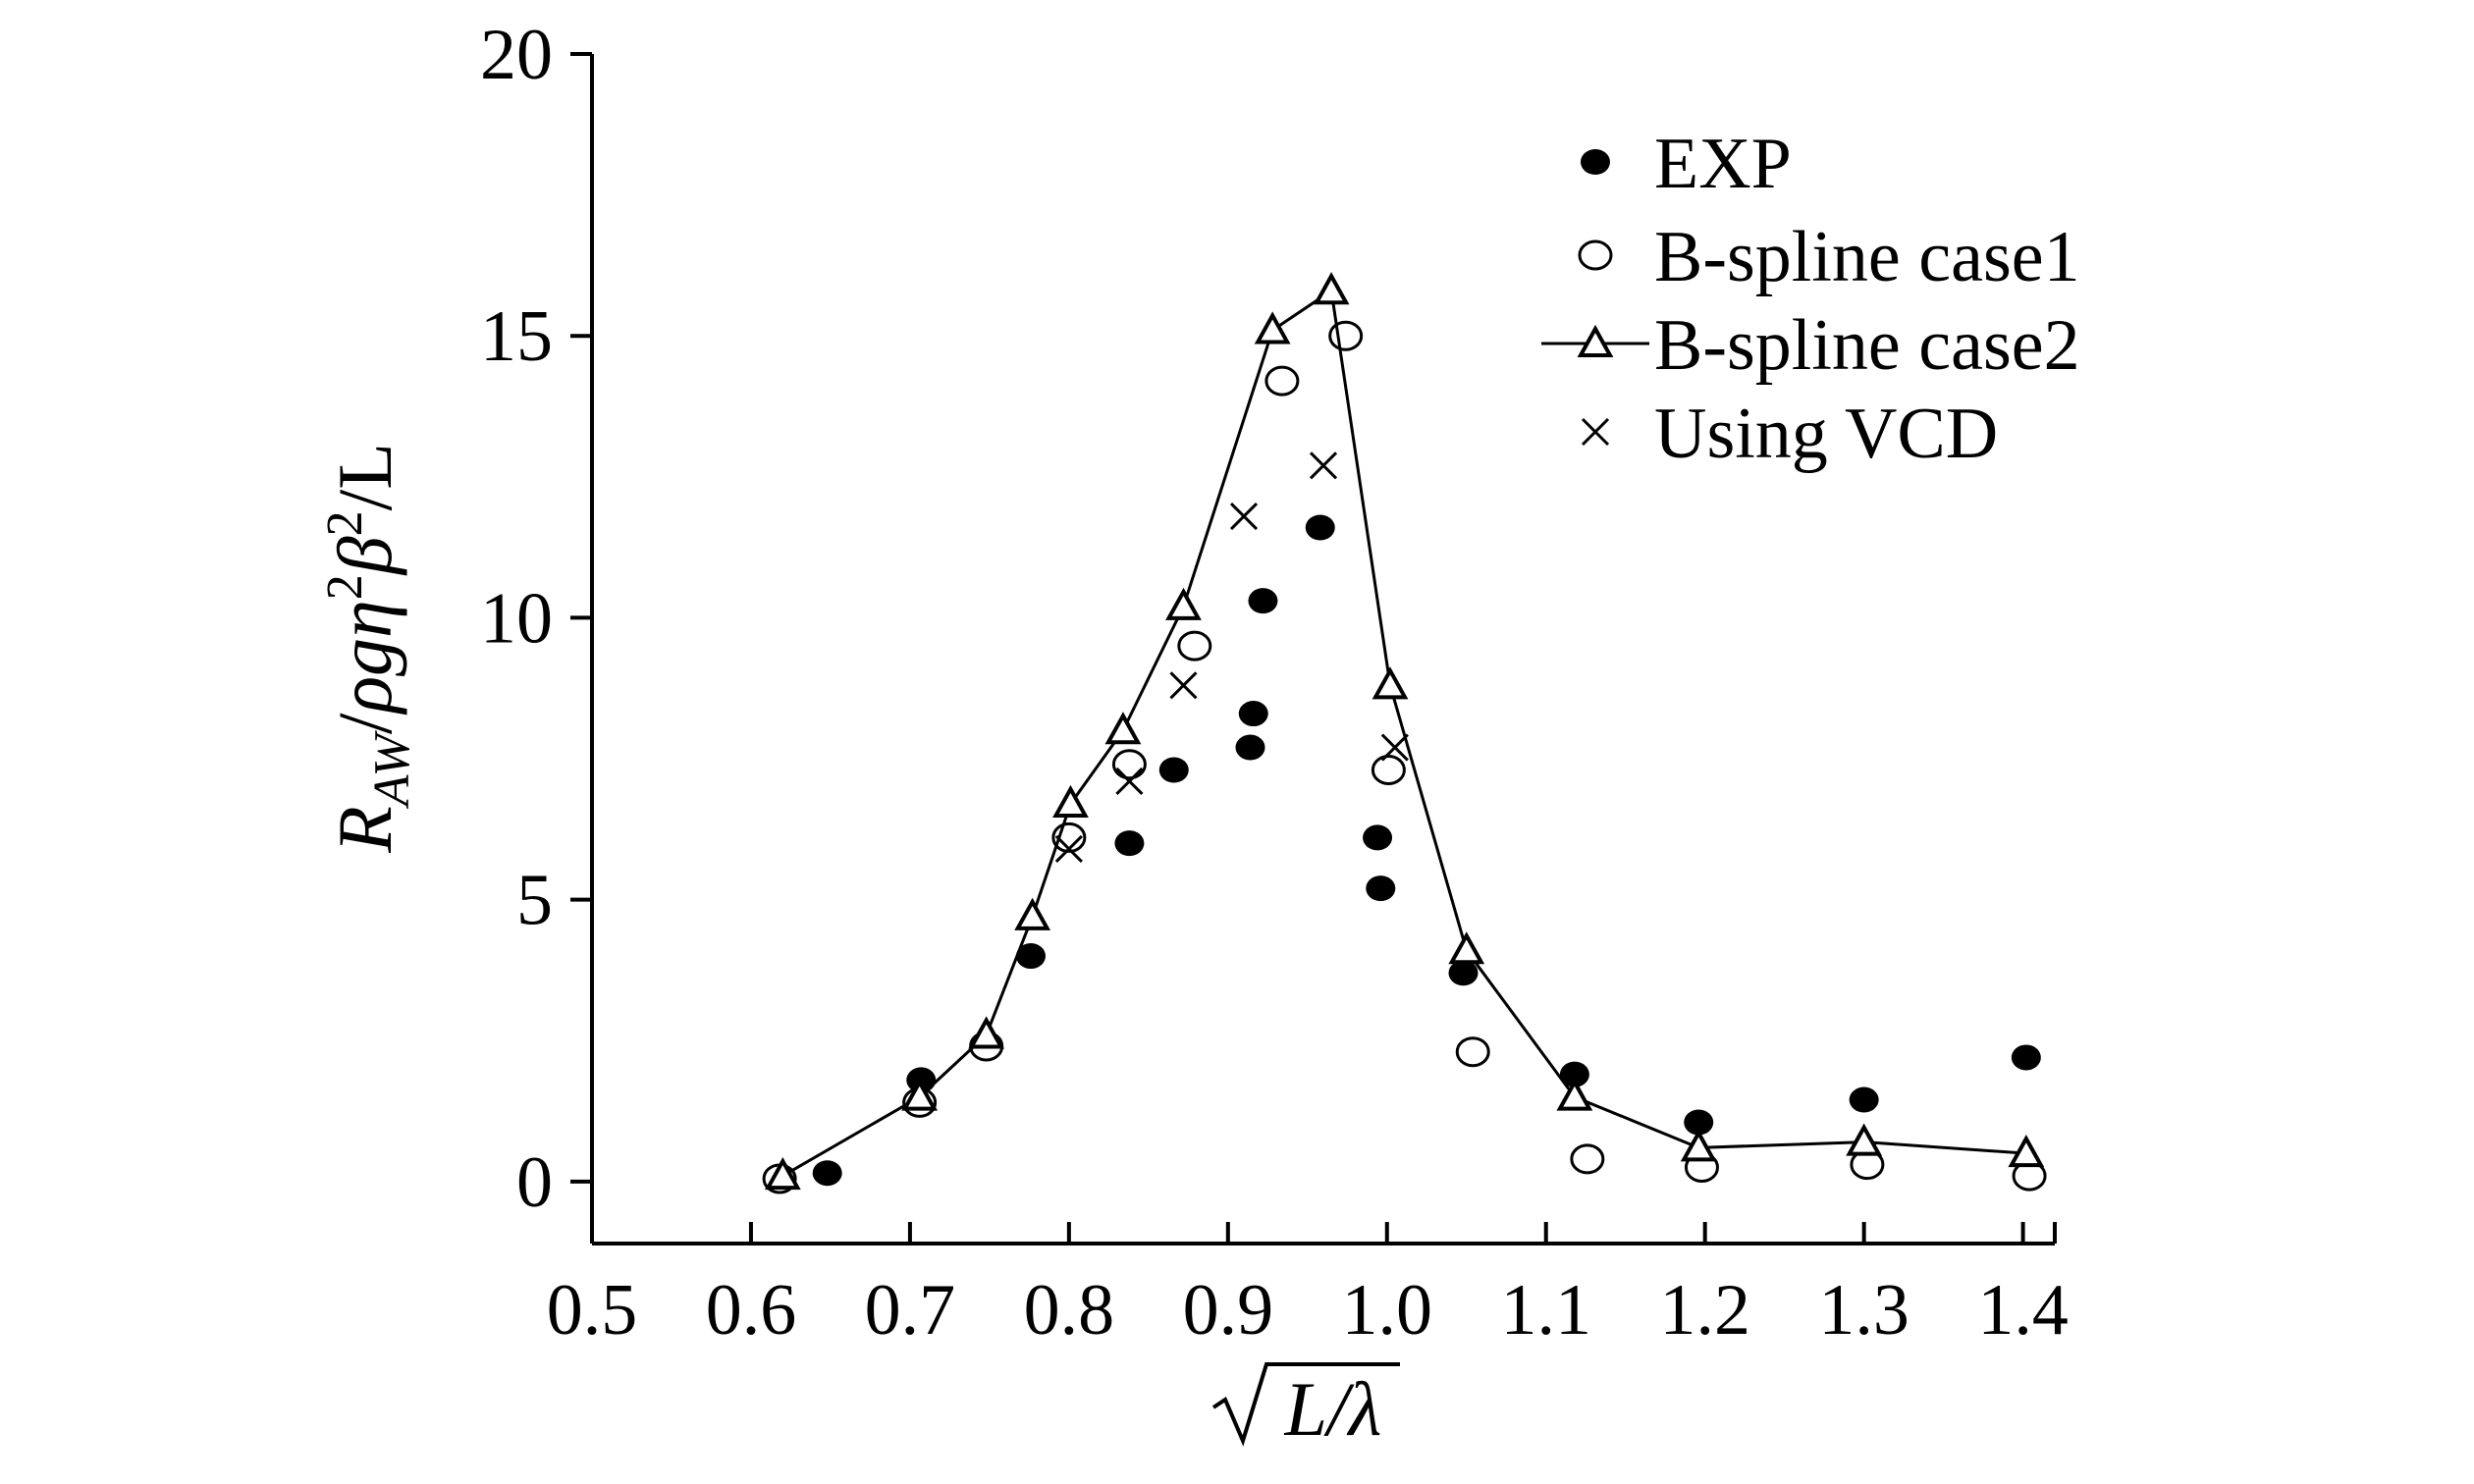 The width and height of the screenshot is (2474, 1484). Describe the element at coordinates (534, 901) in the screenshot. I see `y-tick-label: 5` at that location.